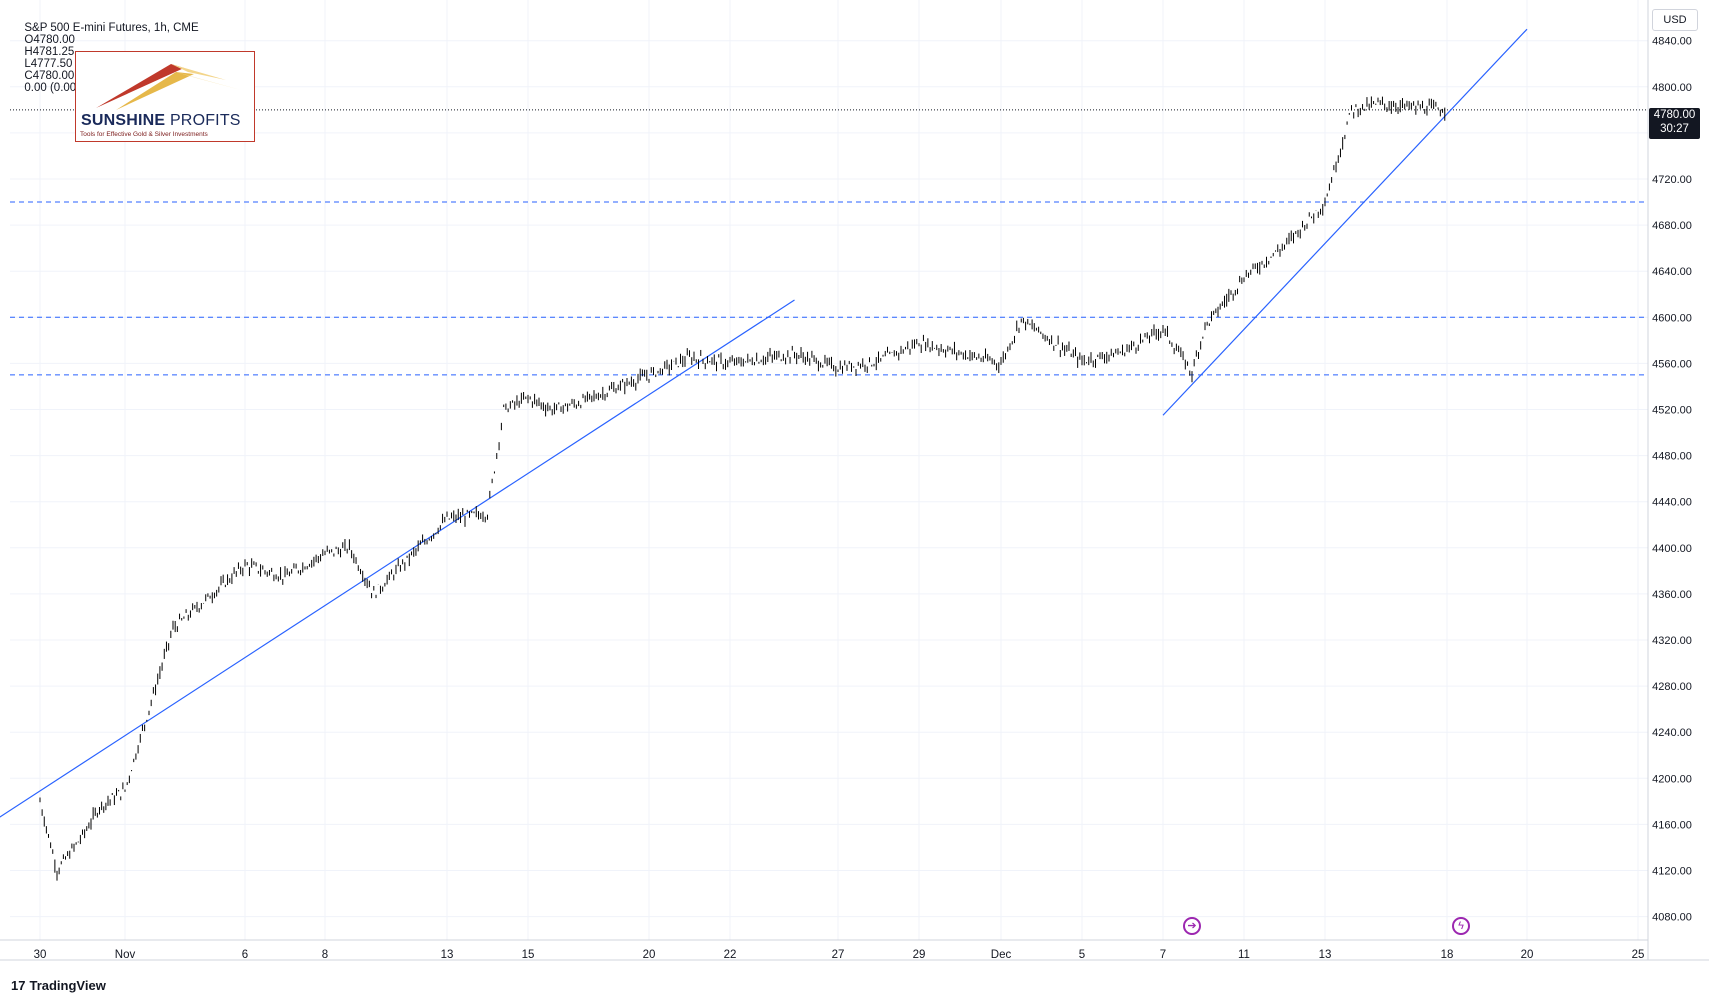 This screenshot has width=1709, height=999. What do you see at coordinates (1675, 20) in the screenshot?
I see `currency-label: USD` at bounding box center [1675, 20].